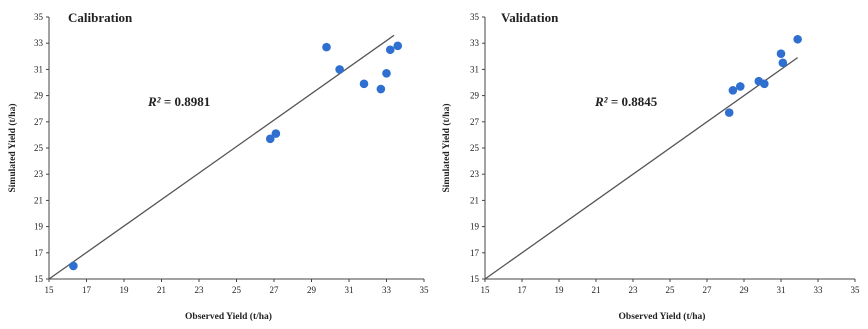 The height and width of the screenshot is (329, 868). I want to click on panel-title: Validation, so click(530, 17).